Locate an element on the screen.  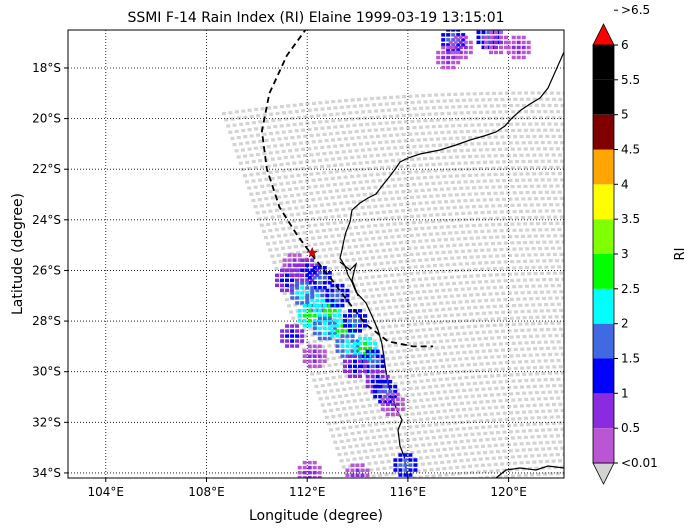
y-tick-label: 28°S is located at coordinates (46, 321).